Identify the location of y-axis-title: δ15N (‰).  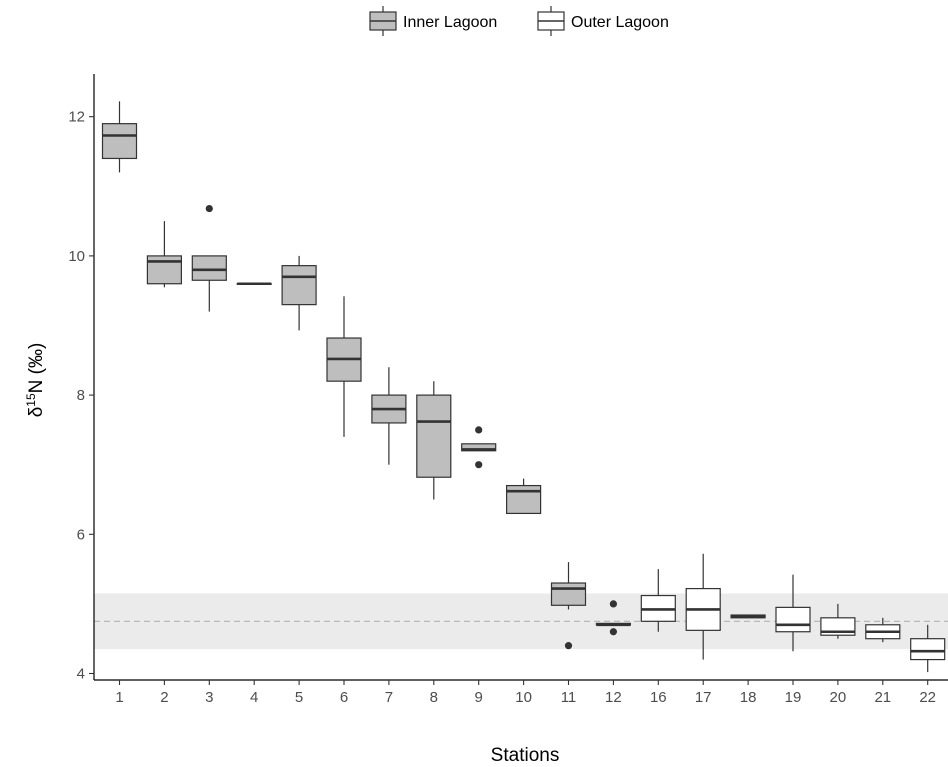
(35, 380).